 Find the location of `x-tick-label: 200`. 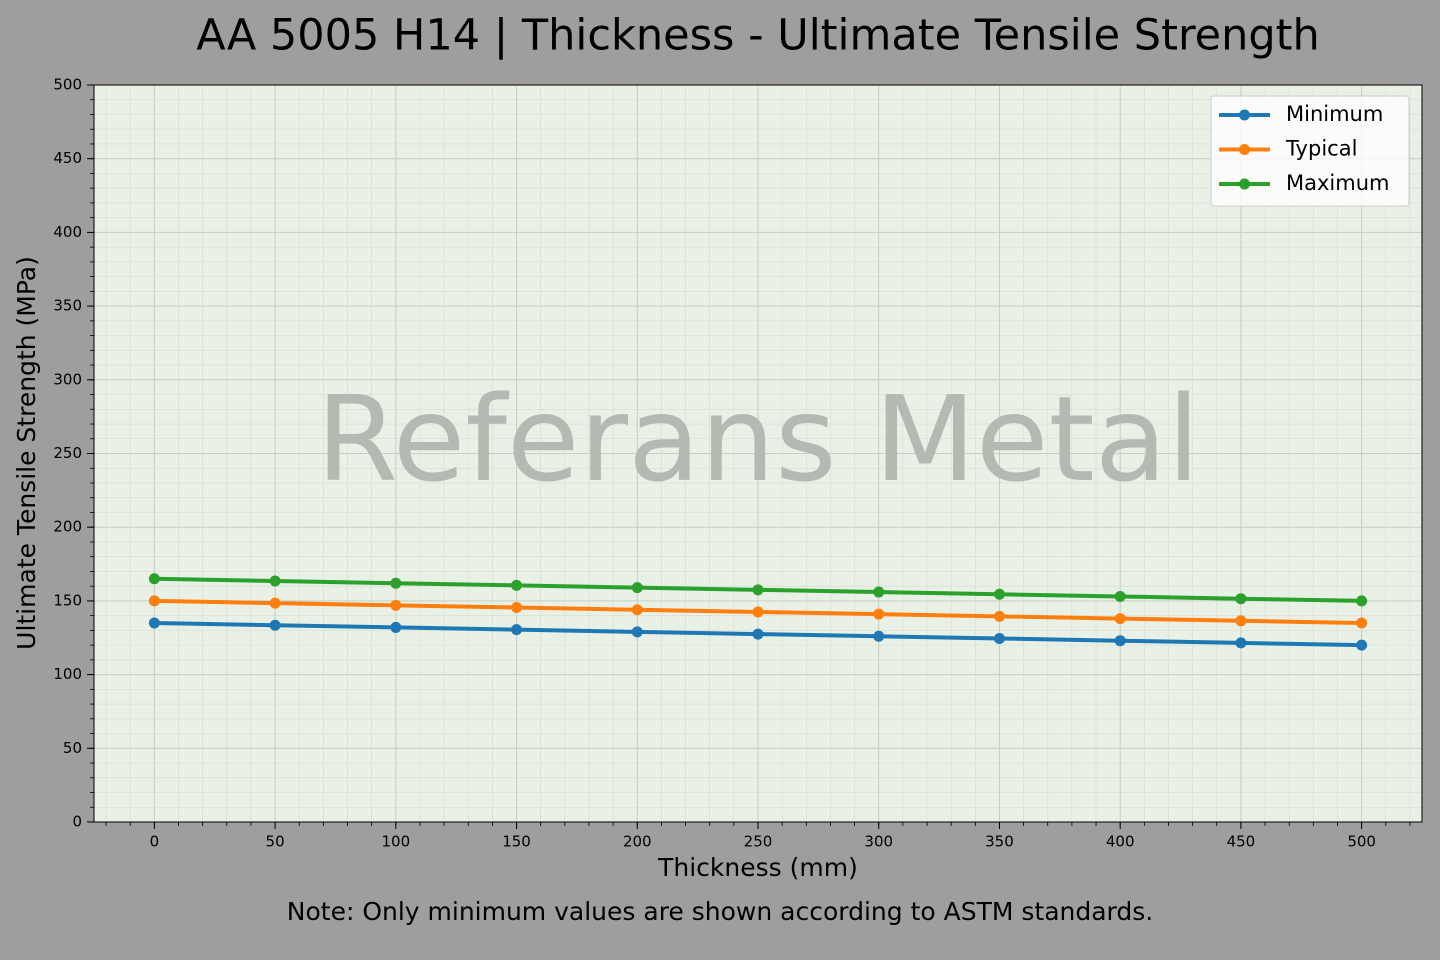

x-tick-label: 200 is located at coordinates (637, 842).